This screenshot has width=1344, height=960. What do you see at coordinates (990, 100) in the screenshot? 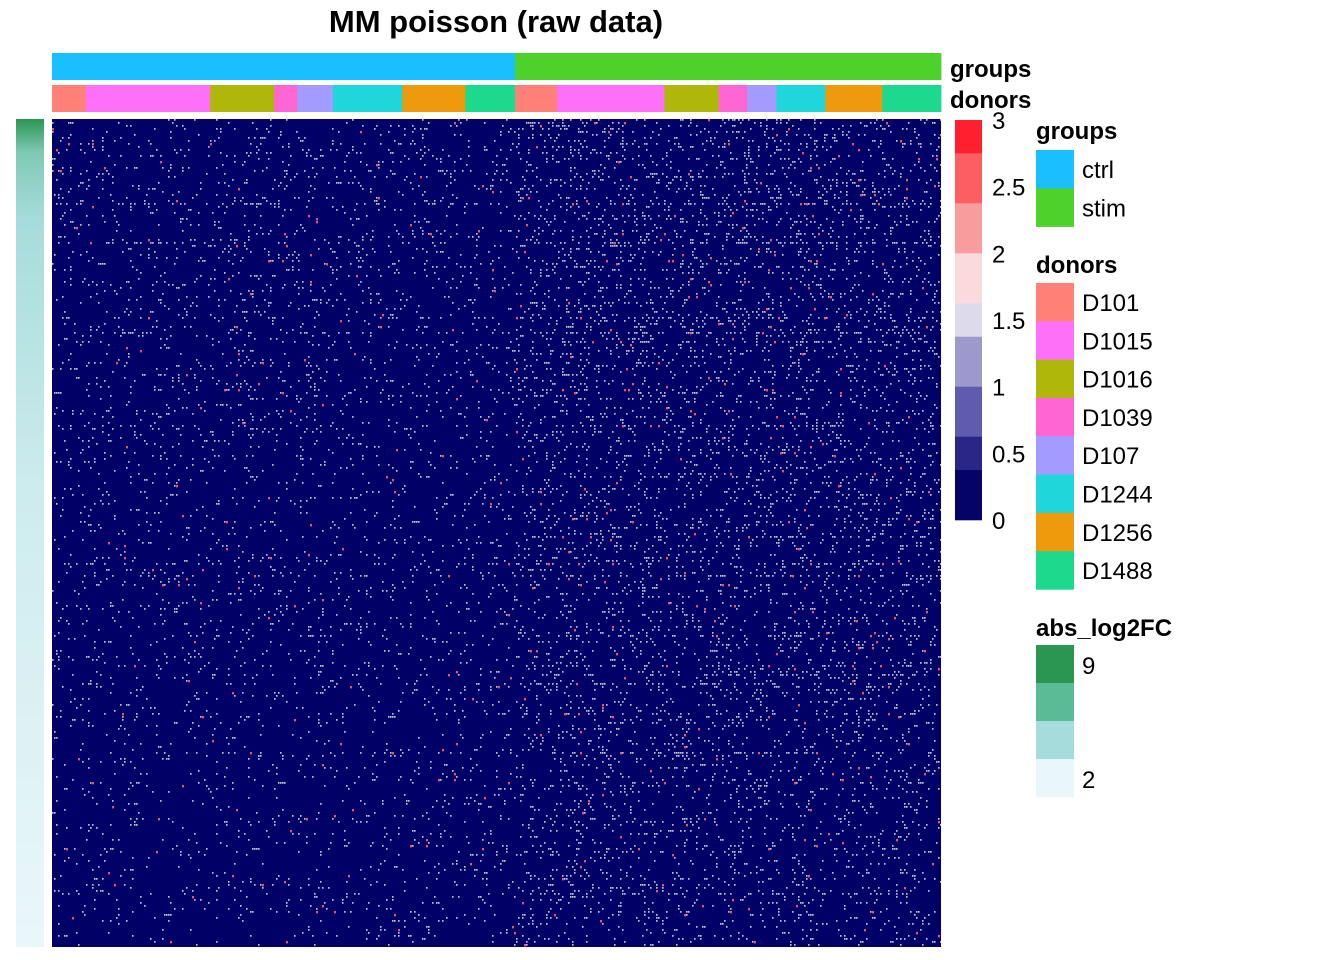
I see `donors-annotation-label: donors` at bounding box center [990, 100].